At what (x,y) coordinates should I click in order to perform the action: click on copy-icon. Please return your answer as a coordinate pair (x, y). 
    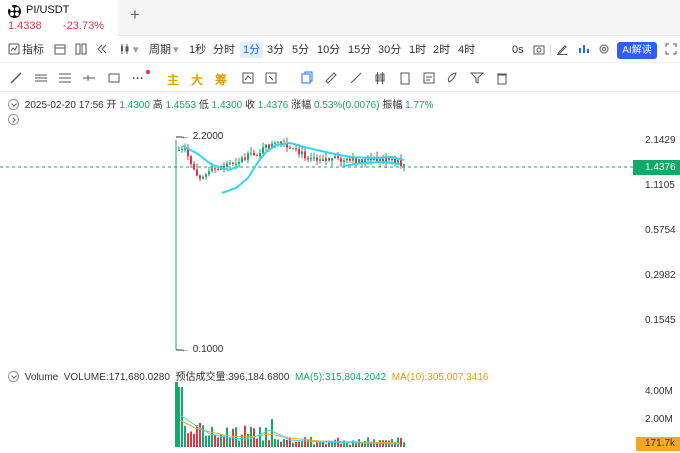
    Looking at the image, I should click on (307, 78).